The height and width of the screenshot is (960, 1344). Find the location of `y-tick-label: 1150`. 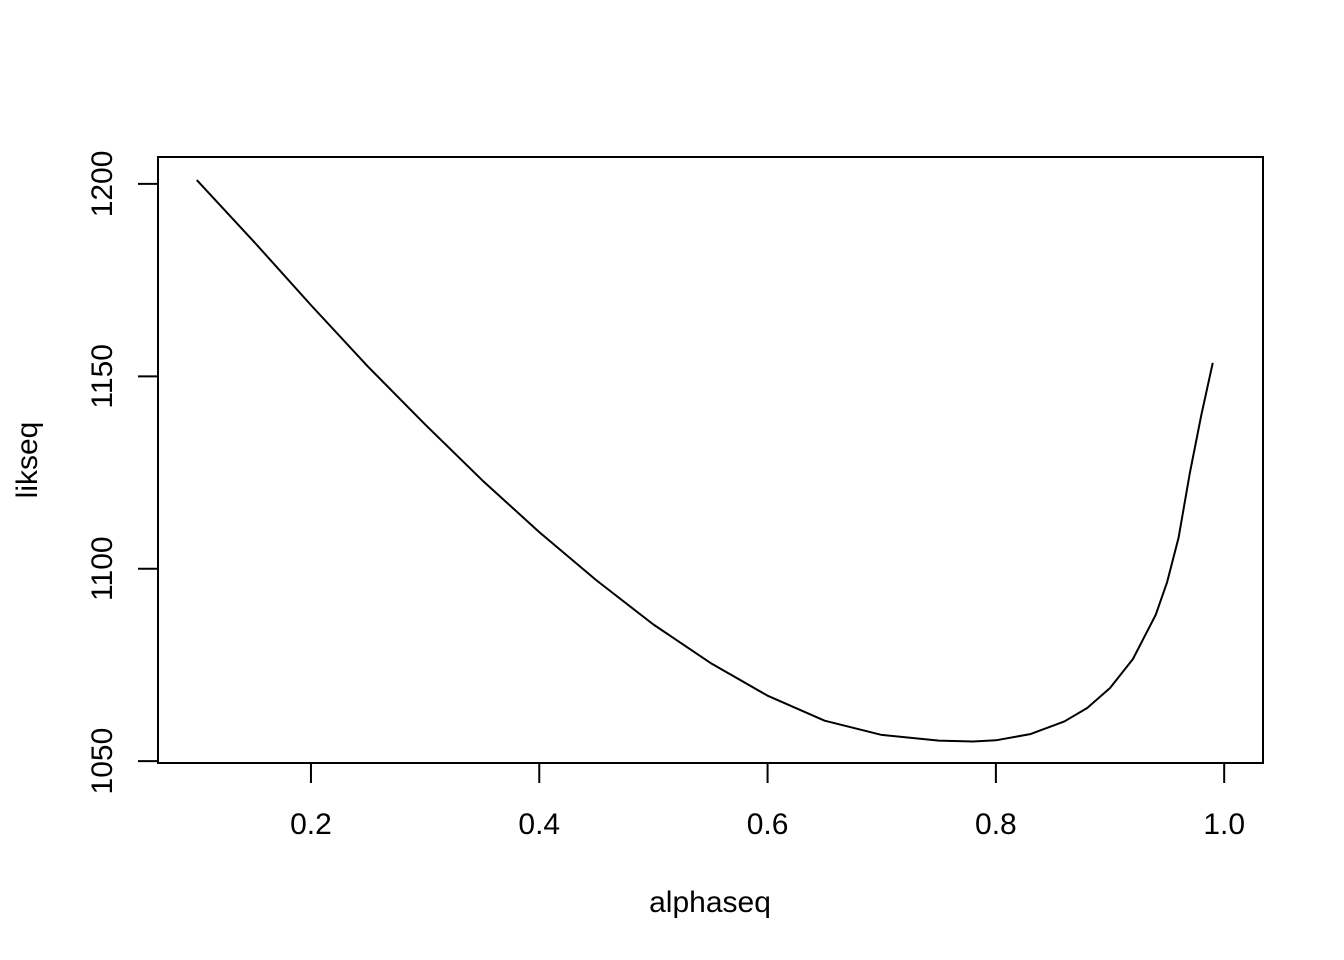

y-tick-label: 1150 is located at coordinates (102, 376).